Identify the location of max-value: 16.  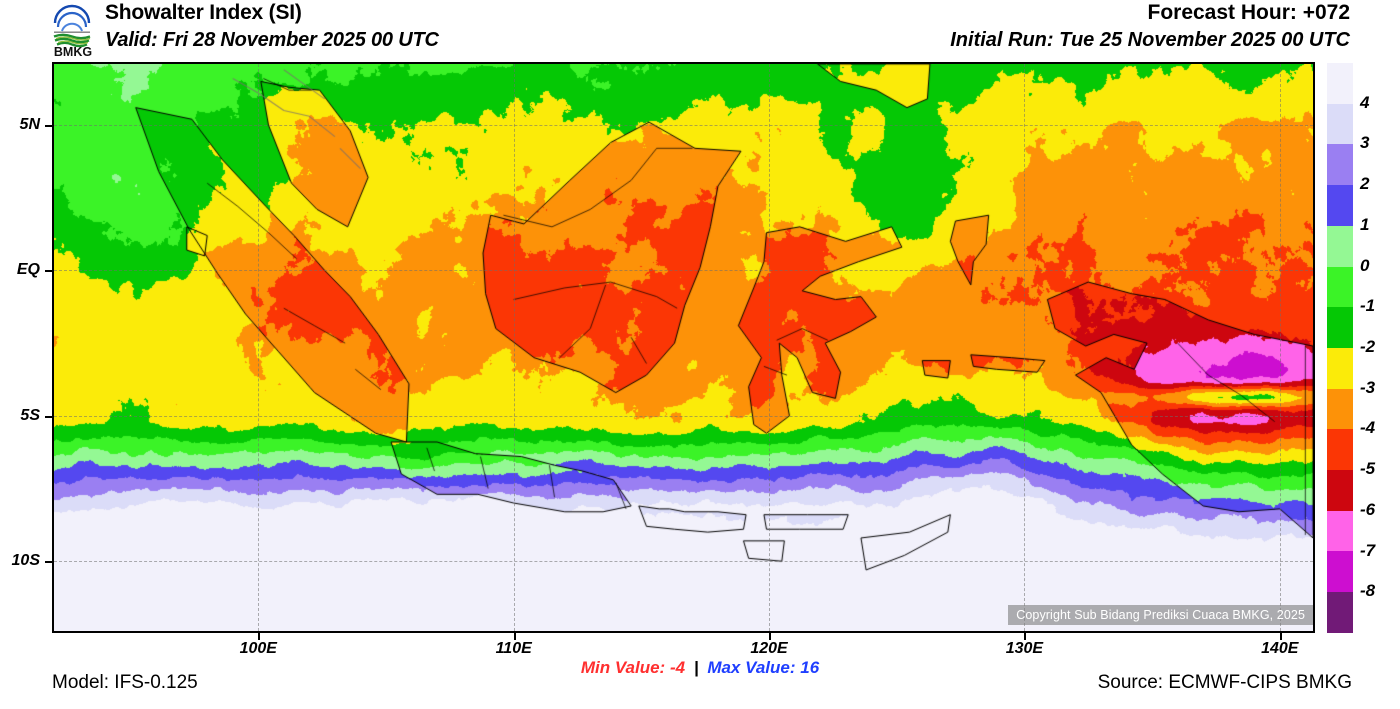
(810, 667).